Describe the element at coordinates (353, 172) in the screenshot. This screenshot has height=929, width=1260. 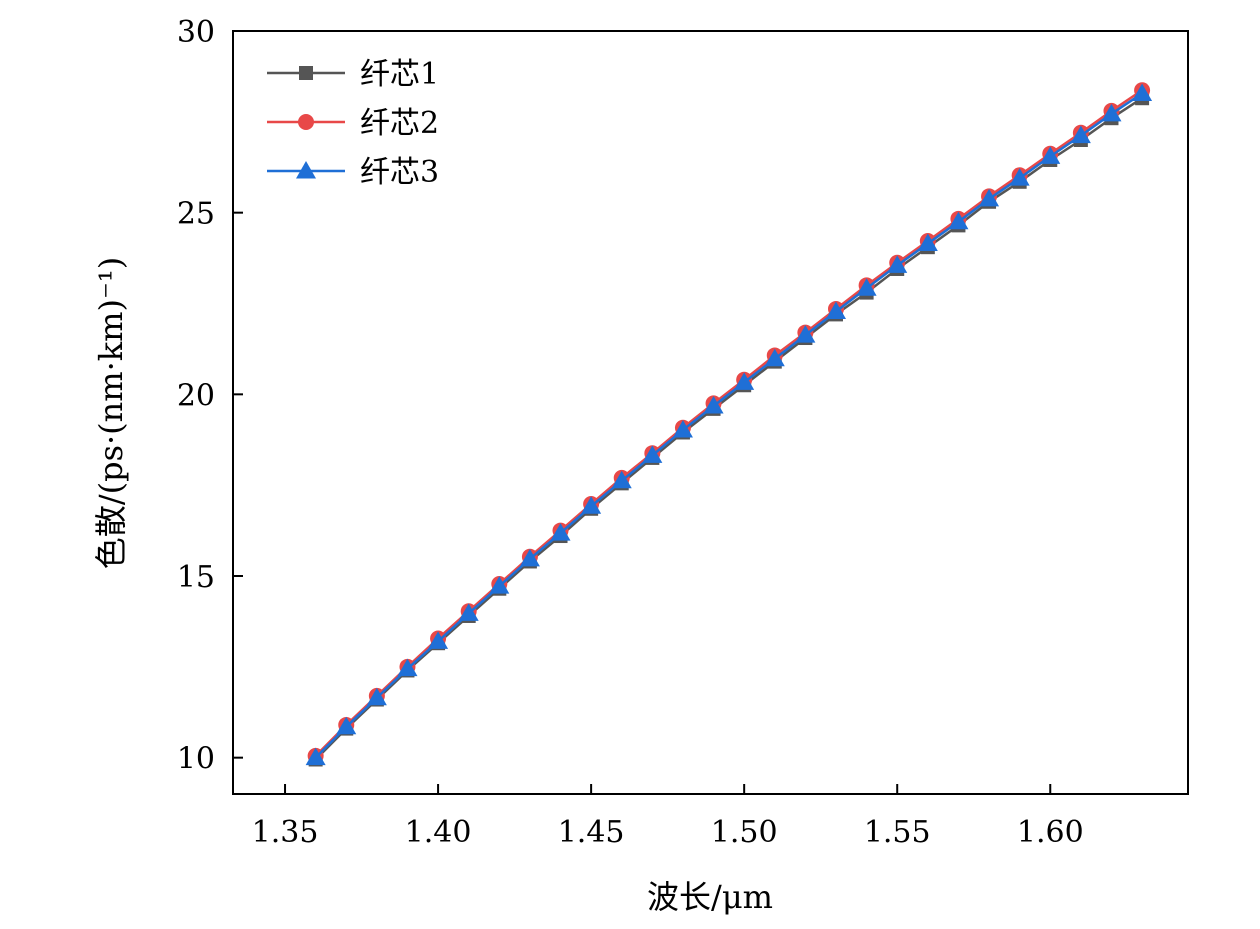
I see `legend-item: 纤芯3` at that location.